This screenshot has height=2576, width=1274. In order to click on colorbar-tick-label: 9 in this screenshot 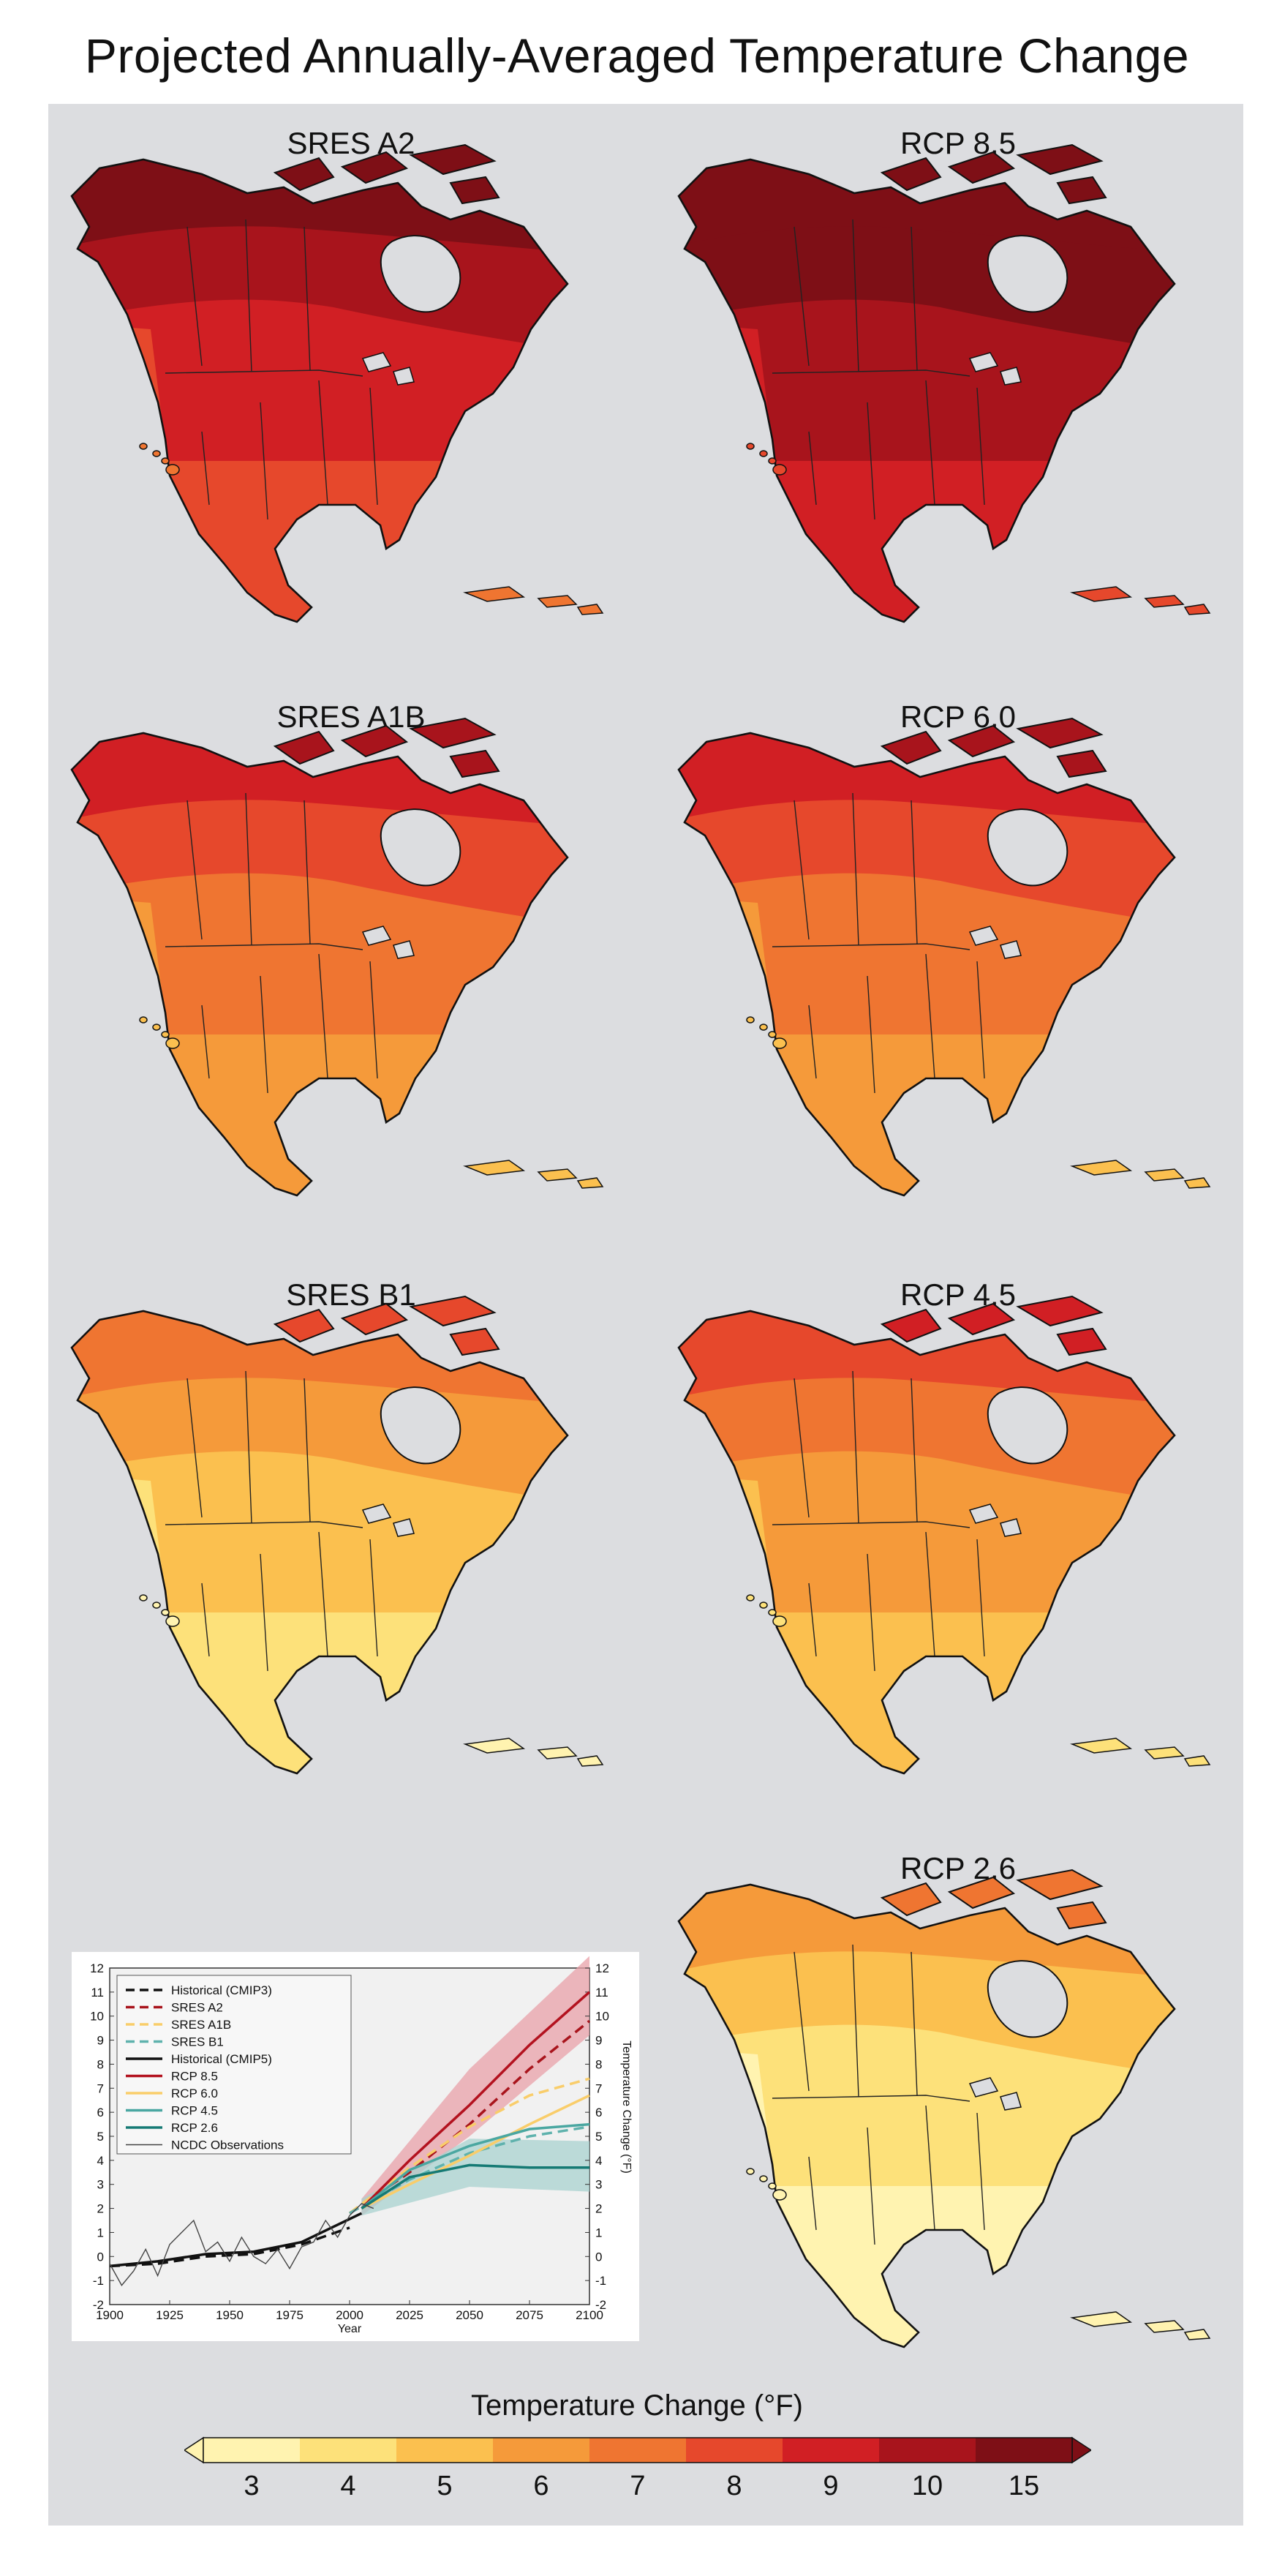, I will do `click(830, 2486)`.